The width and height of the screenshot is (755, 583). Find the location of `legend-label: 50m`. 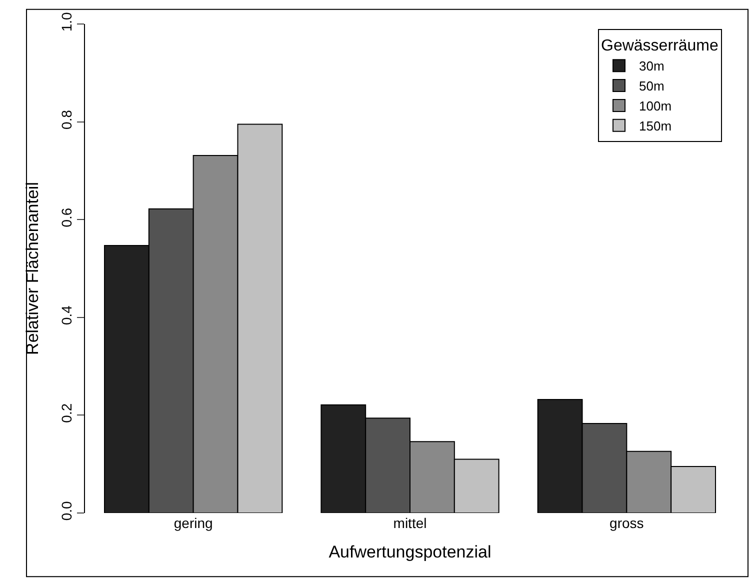

legend-label: 50m is located at coordinates (651, 86).